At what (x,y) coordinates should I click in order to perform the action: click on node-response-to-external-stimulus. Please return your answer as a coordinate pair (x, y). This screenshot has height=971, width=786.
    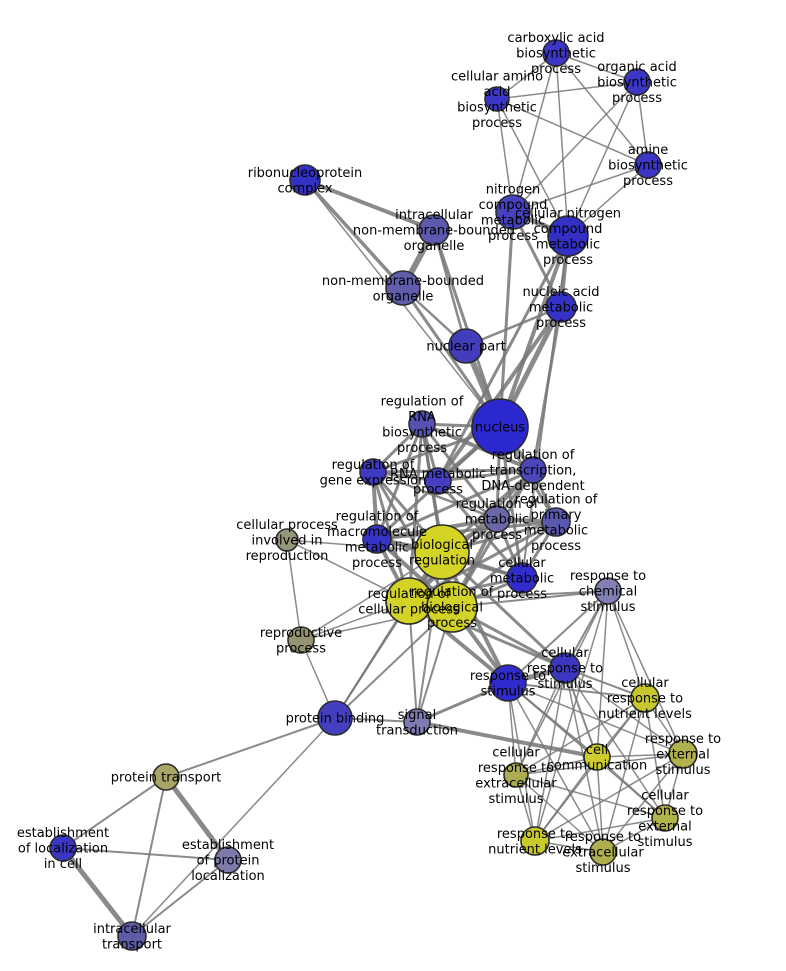
    Looking at the image, I should click on (683, 754).